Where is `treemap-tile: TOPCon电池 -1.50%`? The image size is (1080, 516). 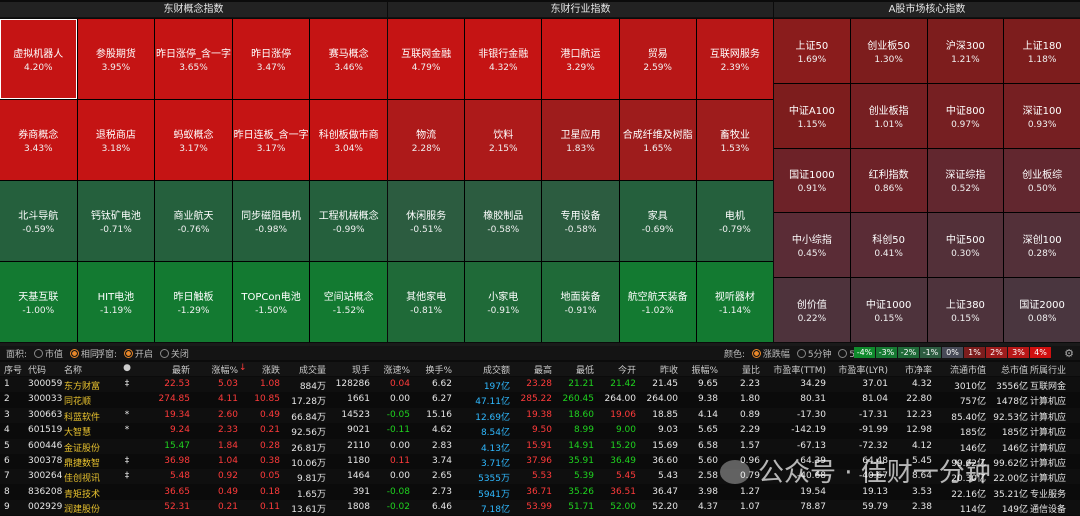 treemap-tile: TOPCon电池 -1.50% is located at coordinates (271, 302).